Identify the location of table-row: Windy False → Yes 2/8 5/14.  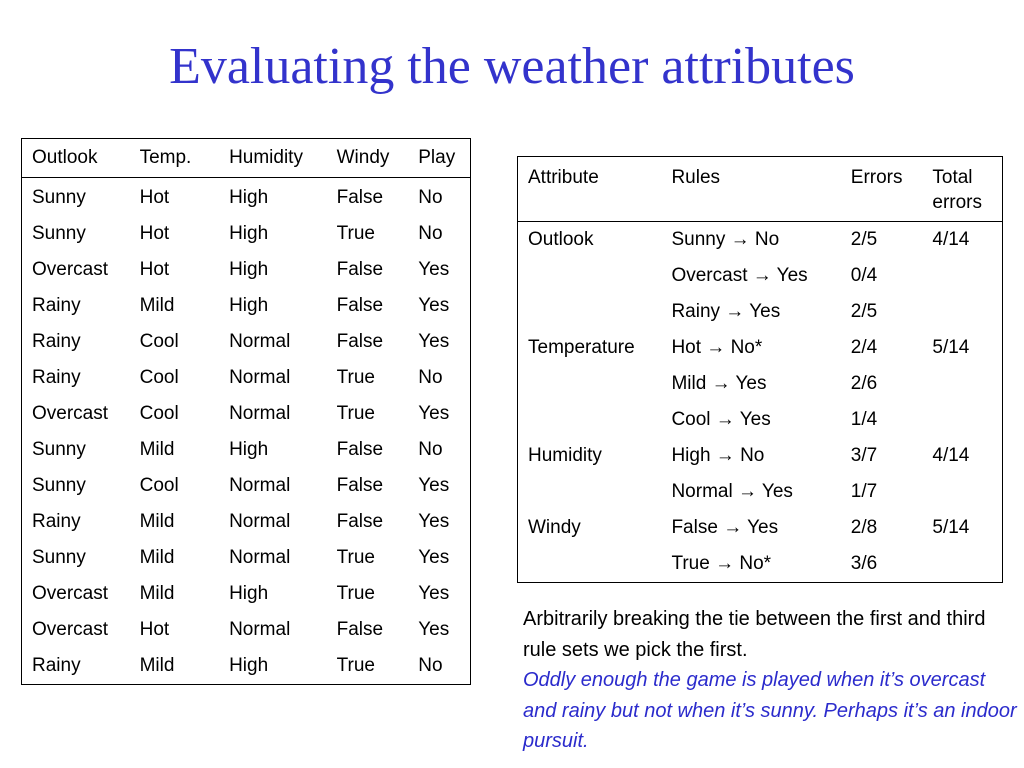
(760, 528).